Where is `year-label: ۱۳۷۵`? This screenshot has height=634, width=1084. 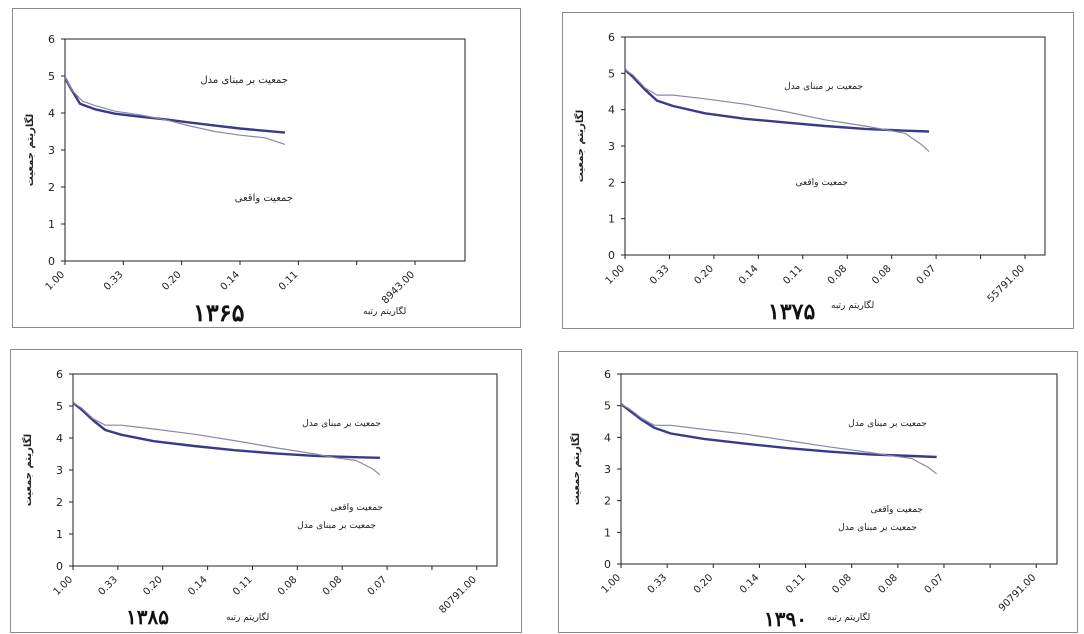 year-label: ۱۳۷۵ is located at coordinates (791, 312).